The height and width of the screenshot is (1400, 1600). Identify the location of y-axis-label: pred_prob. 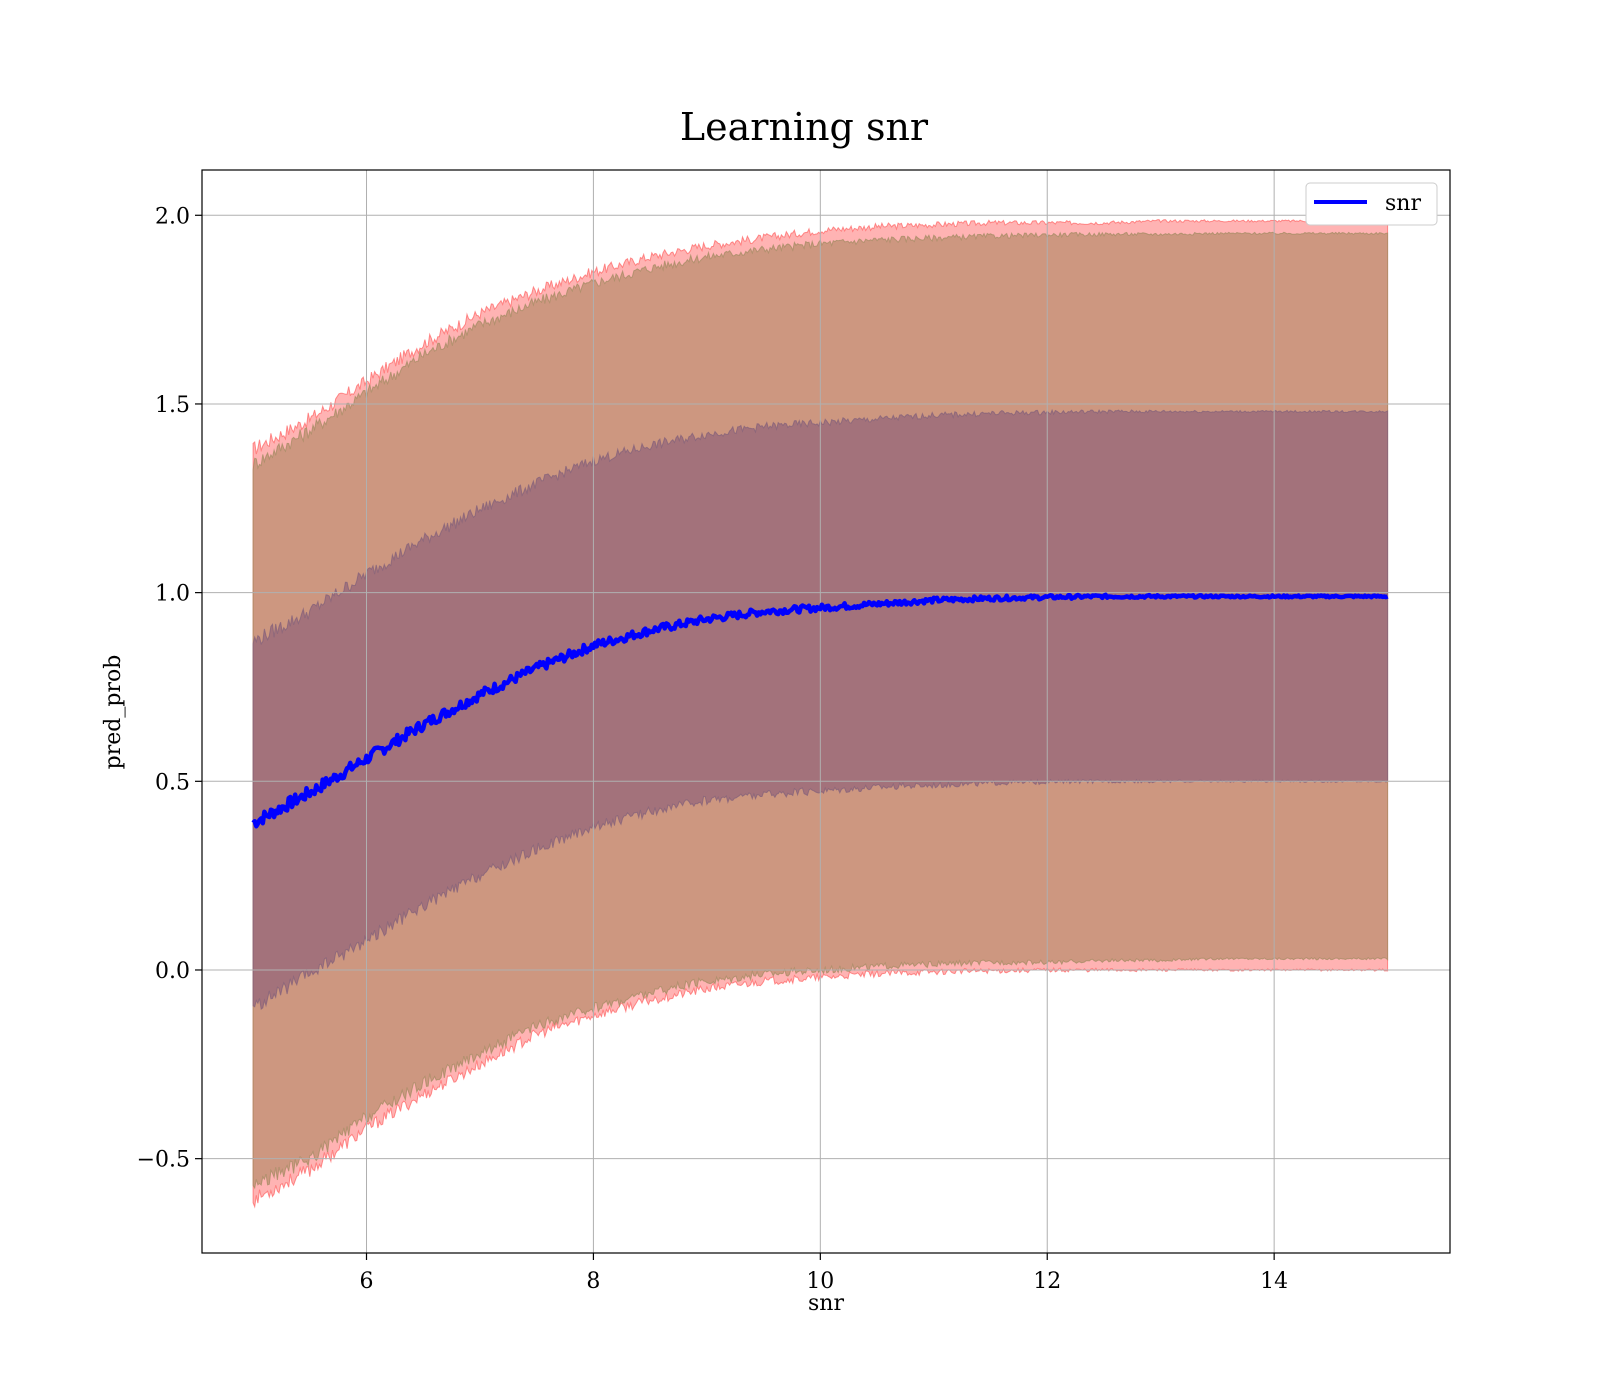
(113, 712).